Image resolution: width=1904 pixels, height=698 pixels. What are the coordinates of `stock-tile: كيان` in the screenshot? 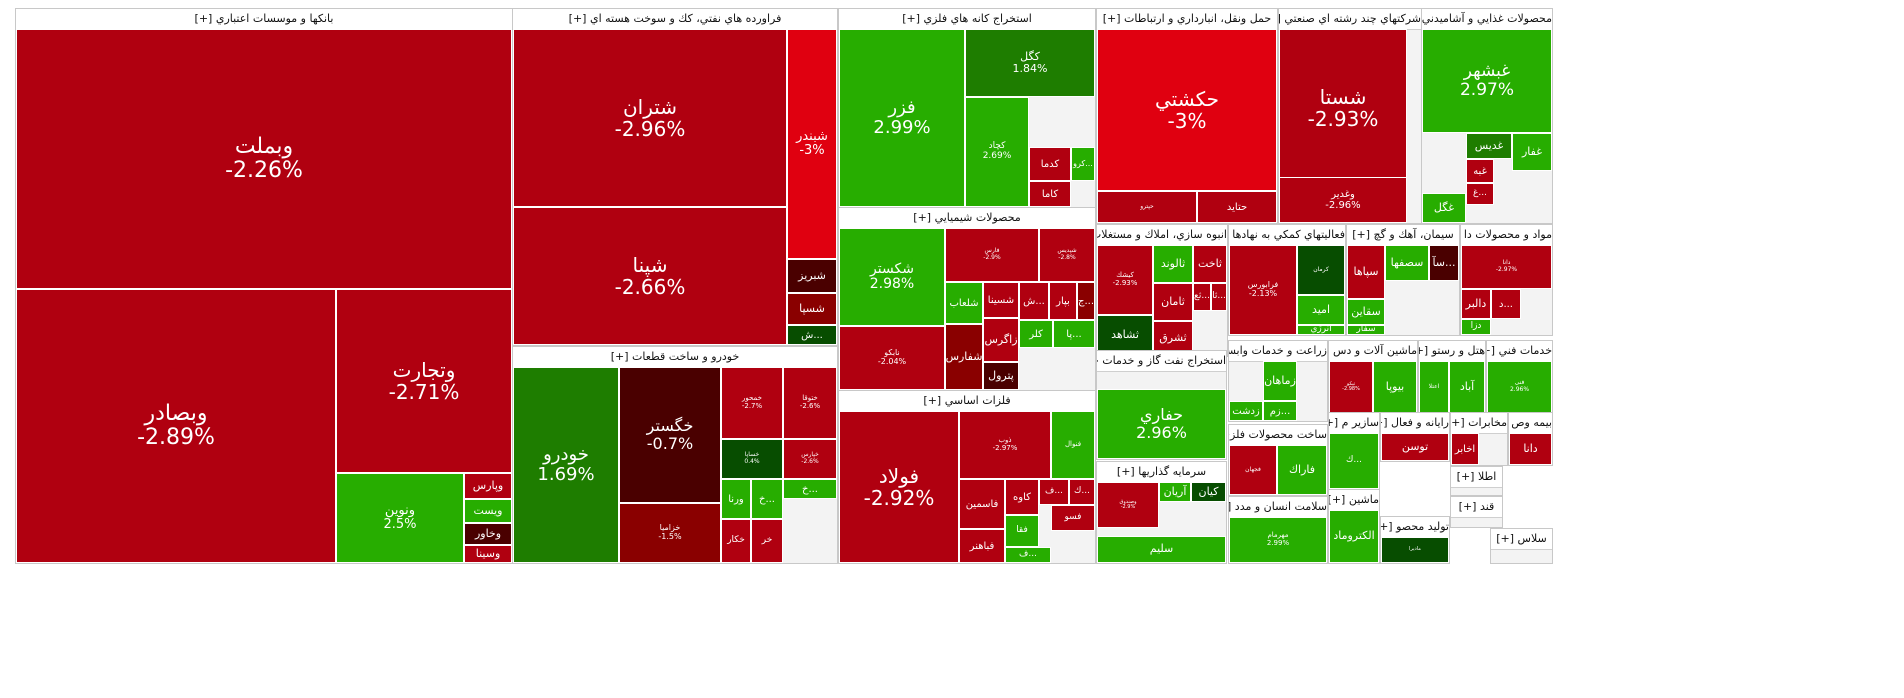 It's located at (1208, 492).